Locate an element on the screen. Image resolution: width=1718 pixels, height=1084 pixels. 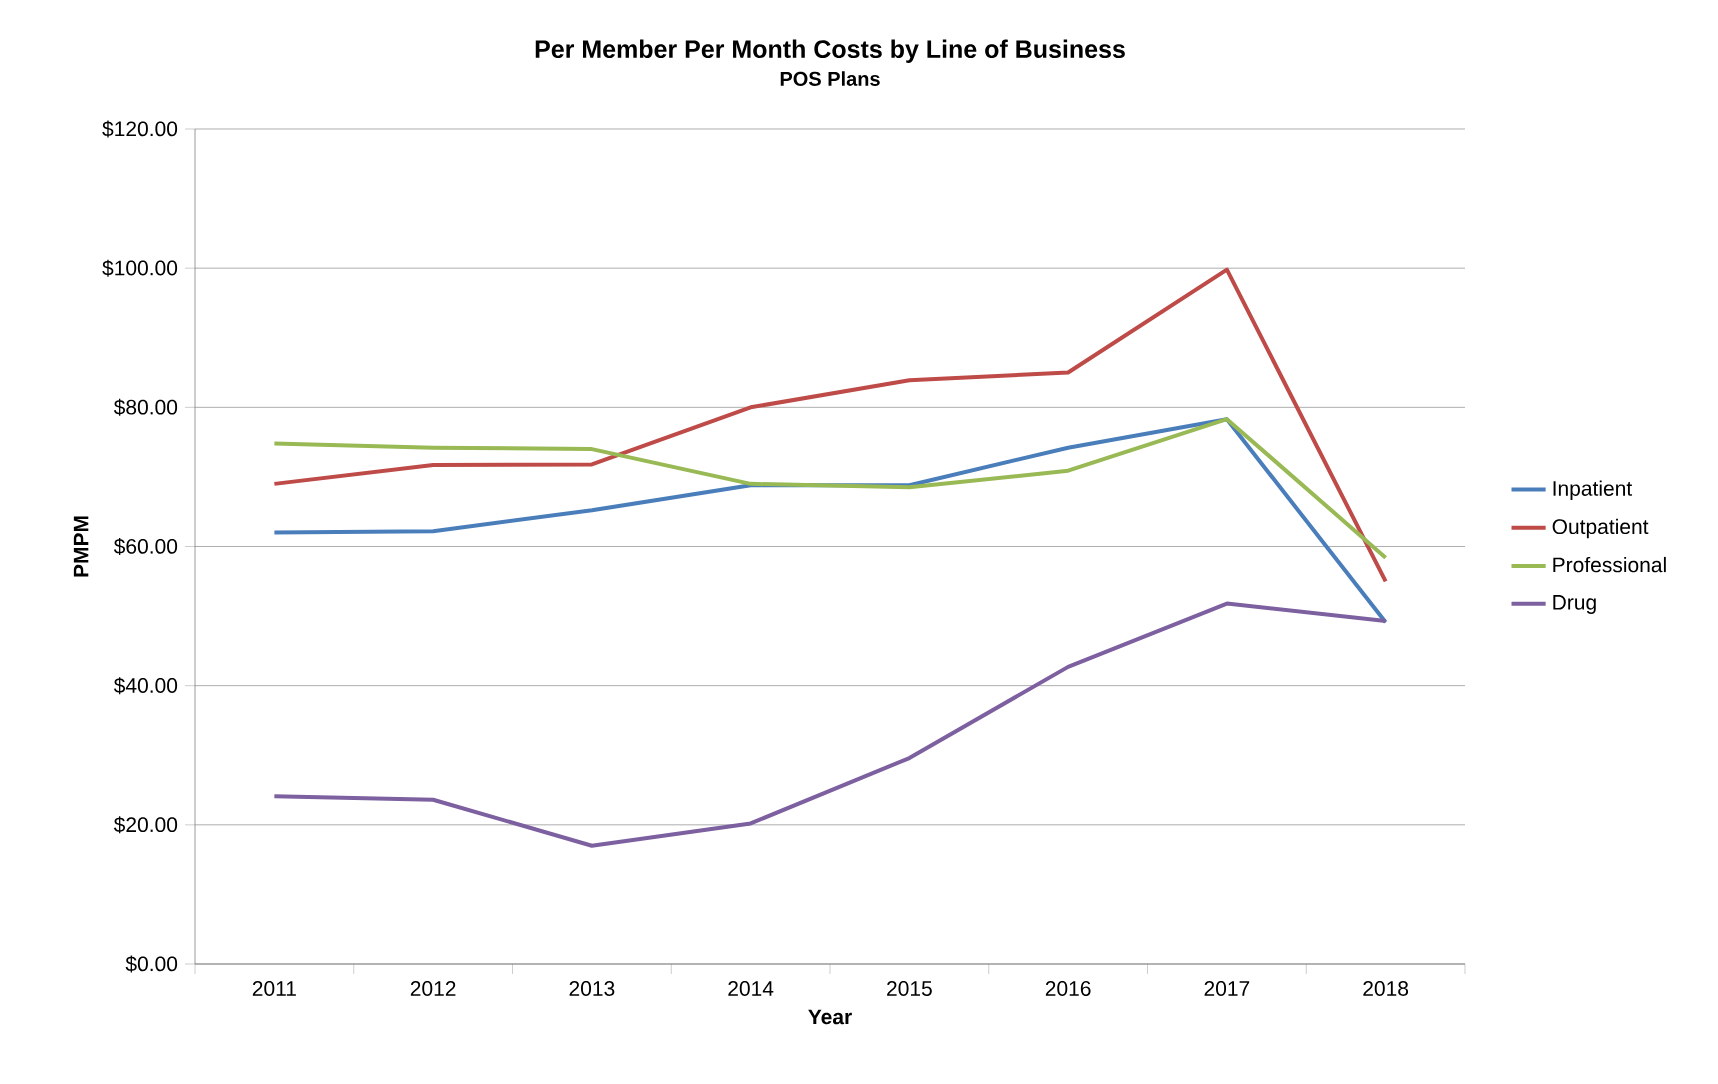
x-tick-label: 2018 is located at coordinates (1386, 988).